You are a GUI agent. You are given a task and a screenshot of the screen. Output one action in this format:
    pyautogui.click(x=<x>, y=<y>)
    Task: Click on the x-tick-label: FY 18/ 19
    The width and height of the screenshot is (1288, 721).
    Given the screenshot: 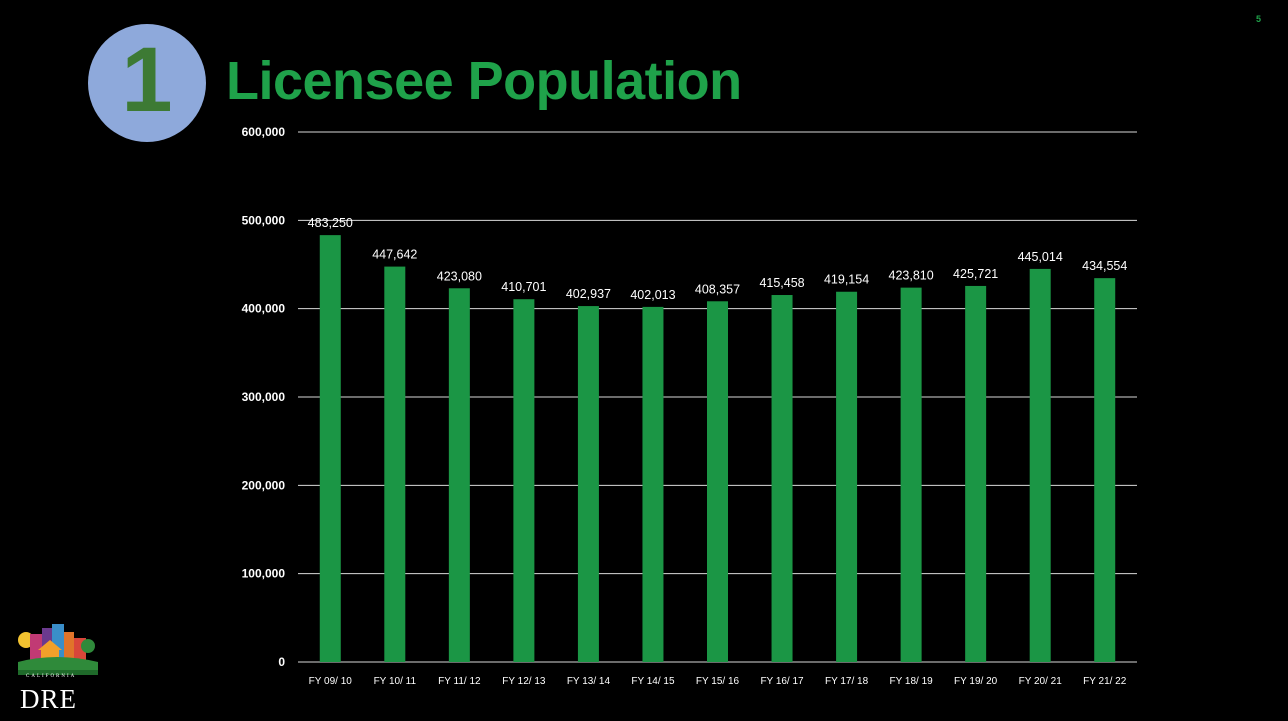 What is the action you would take?
    pyautogui.click(x=912, y=681)
    